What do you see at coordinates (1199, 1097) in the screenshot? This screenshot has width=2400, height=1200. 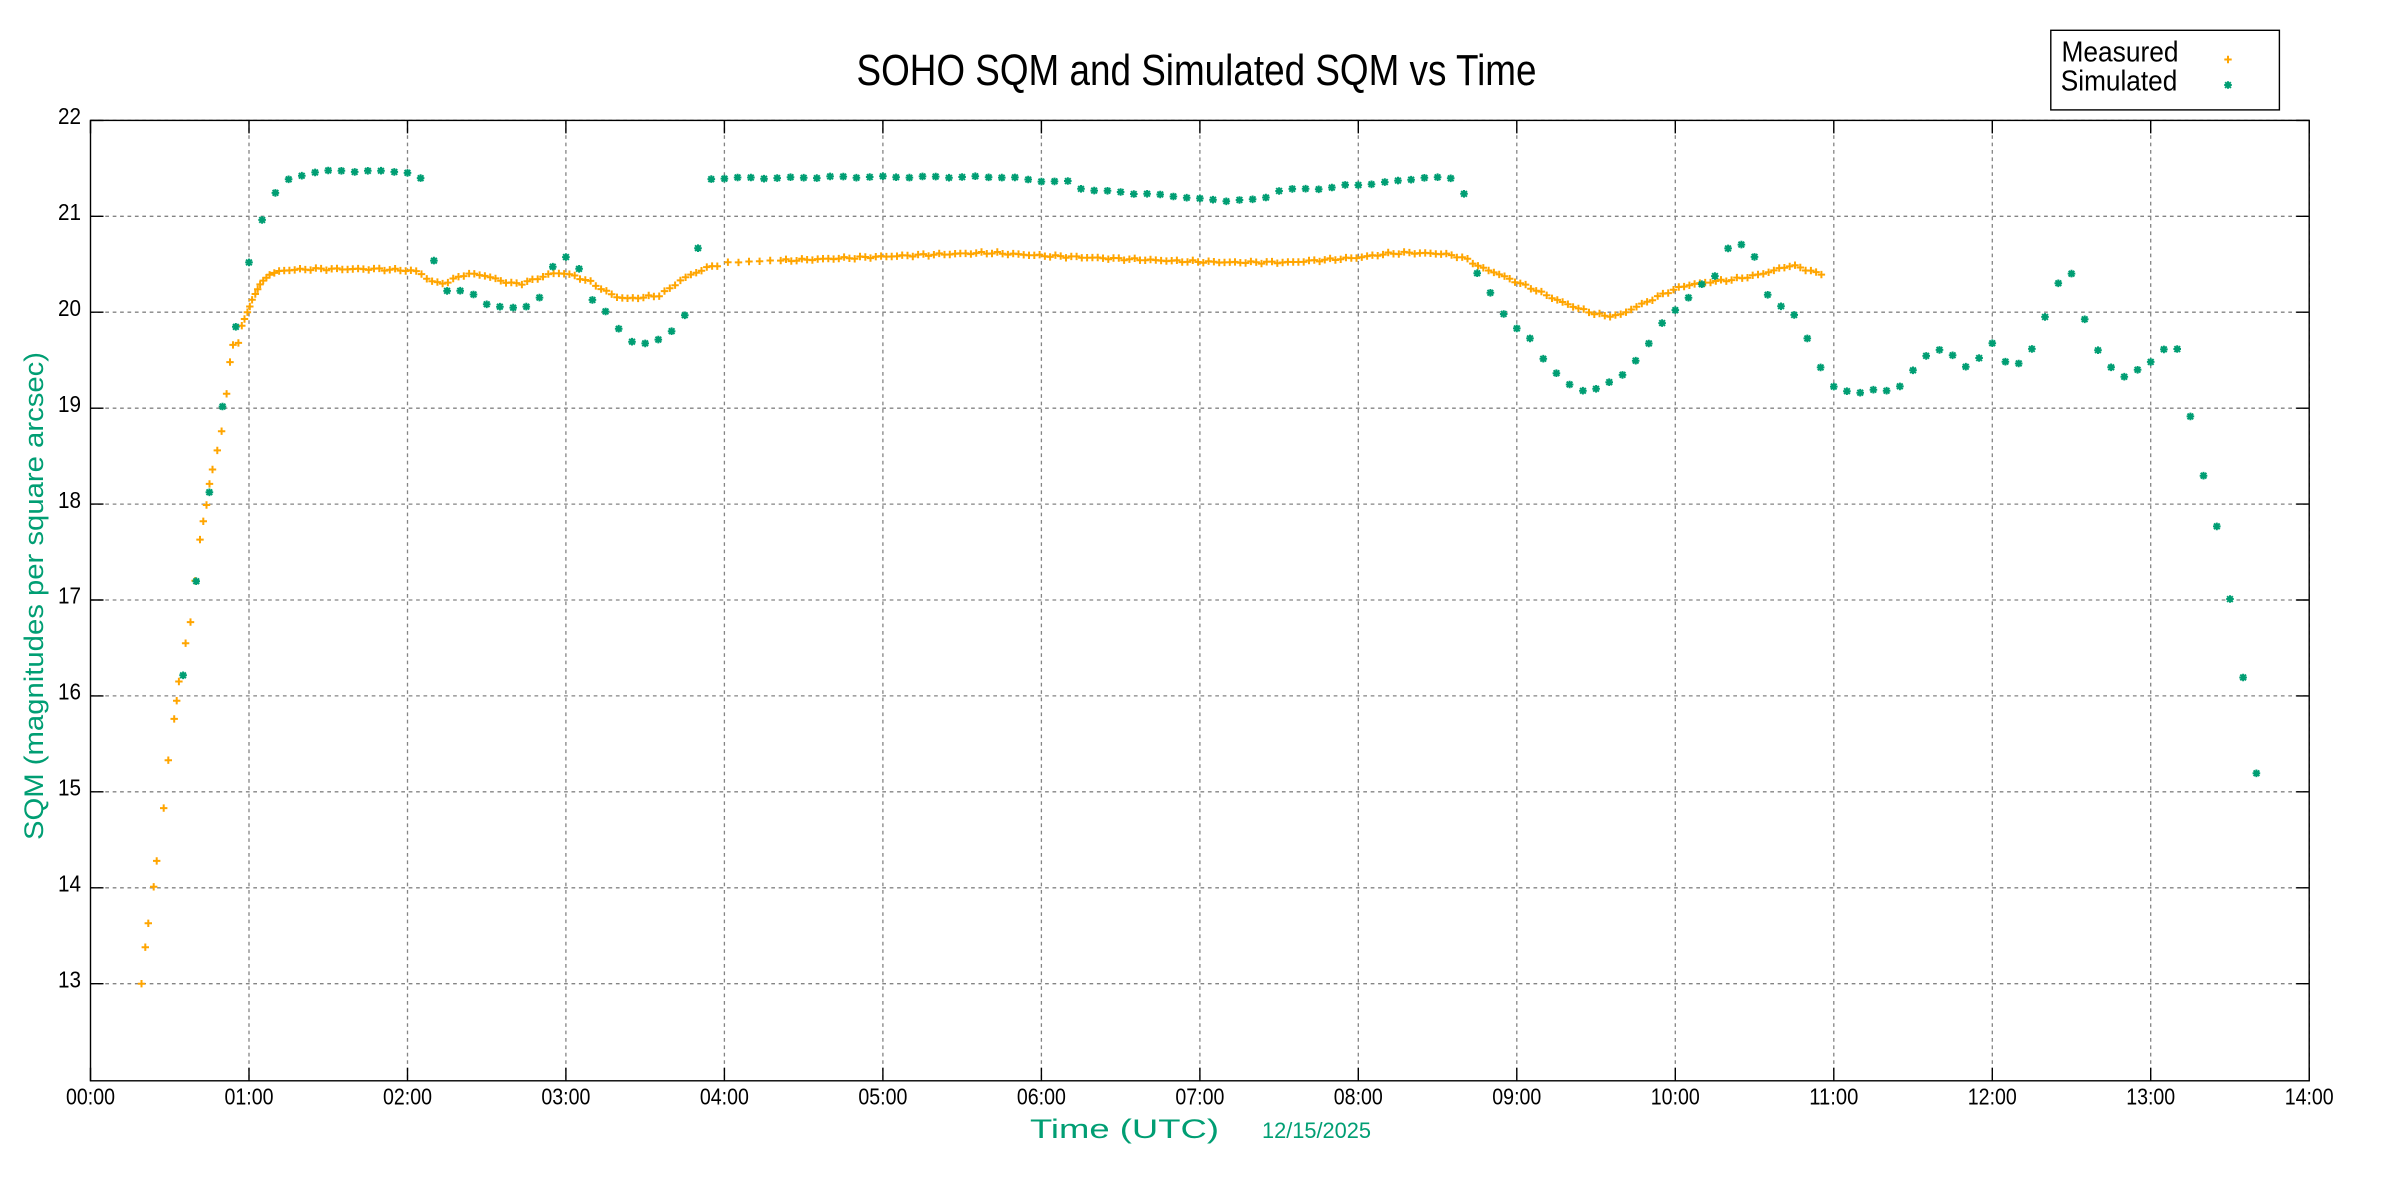 I see `svg-text: 07:00` at bounding box center [1199, 1097].